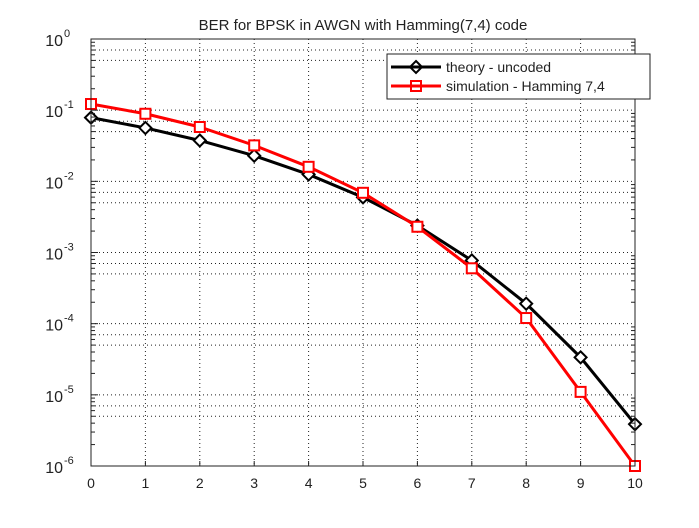 The image size is (699, 528). Describe the element at coordinates (69, 176) in the screenshot. I see `y-tick-exponent: -2` at that location.